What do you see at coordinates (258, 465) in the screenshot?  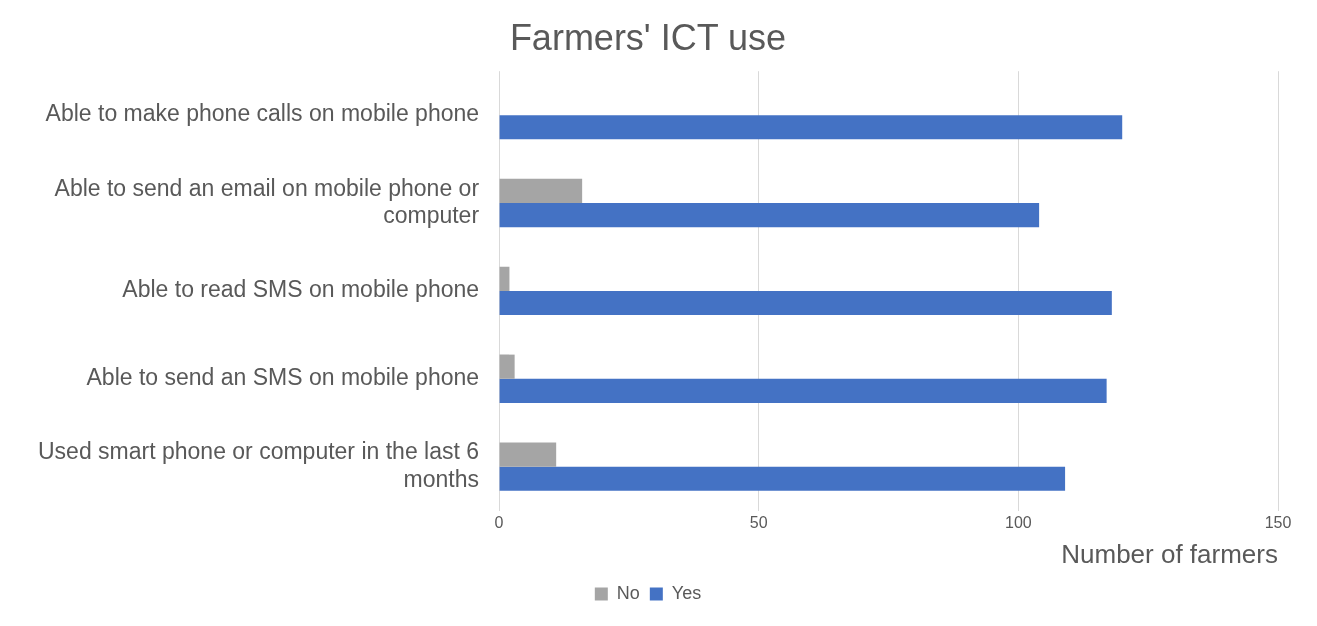 I see `y-tick-label: Used smart phone or computer in the last 6 months` at bounding box center [258, 465].